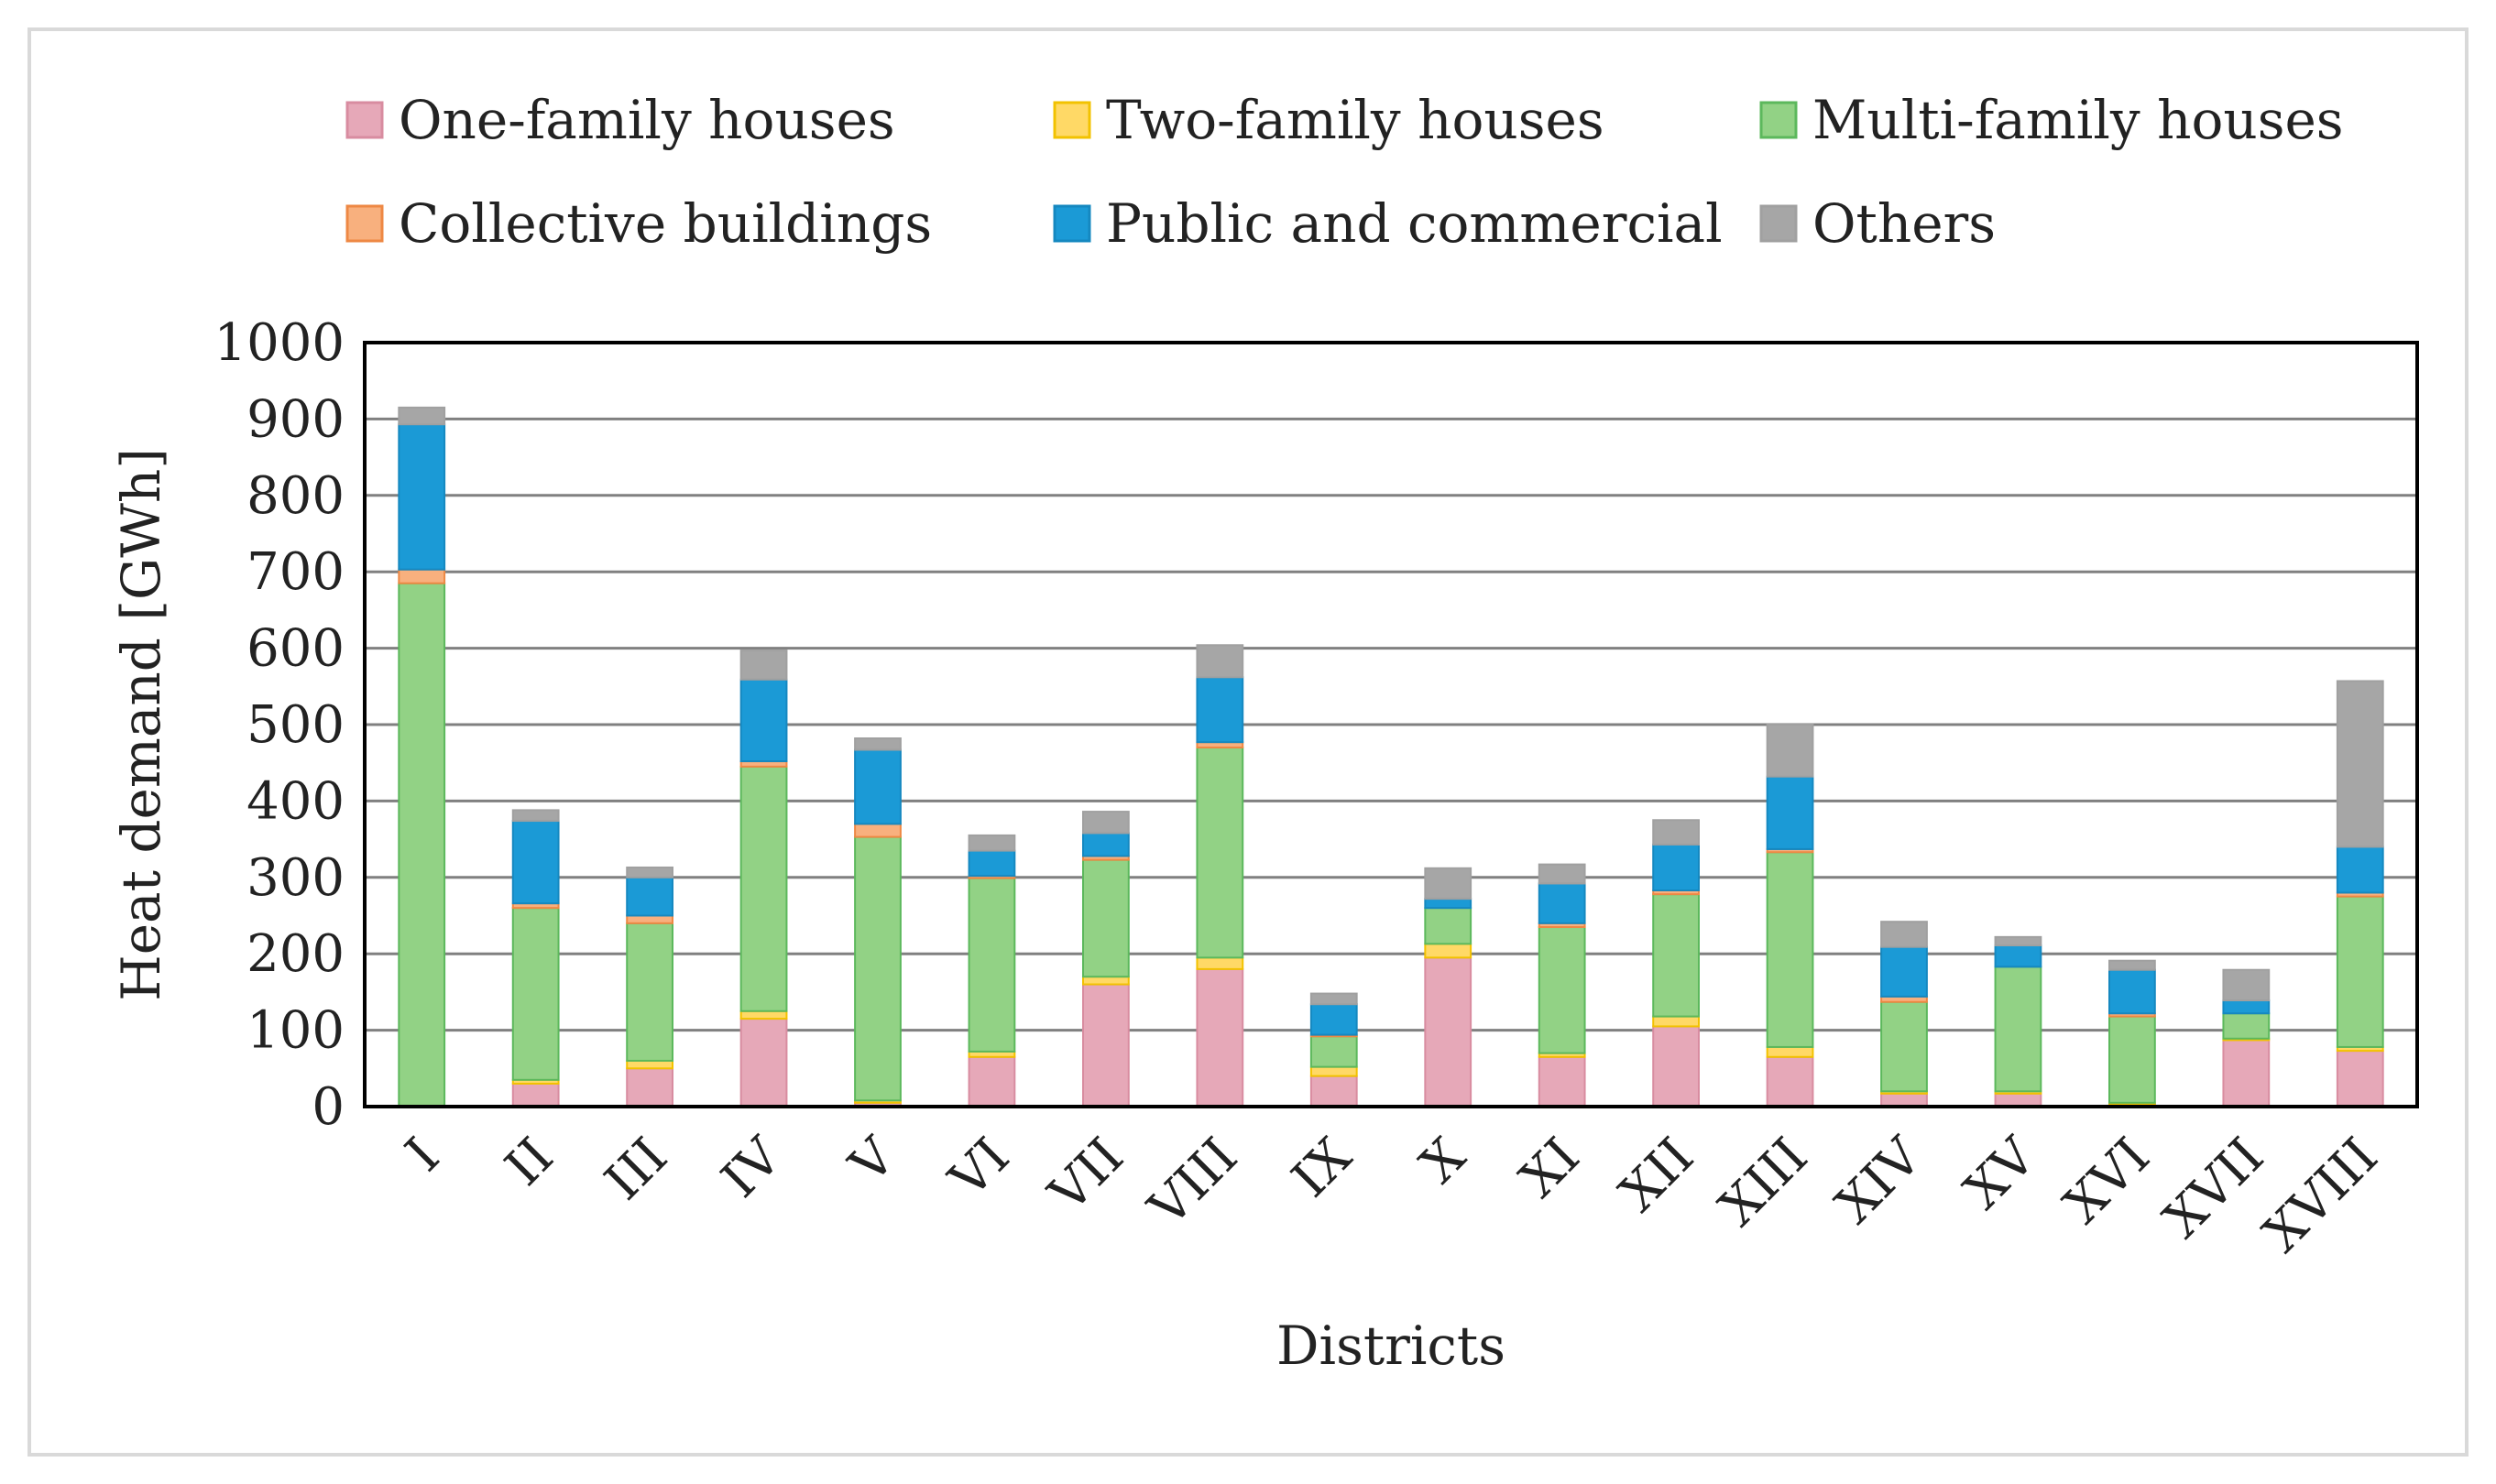  I want to click on x-tick-label: XIV, so click(1879, 1181).